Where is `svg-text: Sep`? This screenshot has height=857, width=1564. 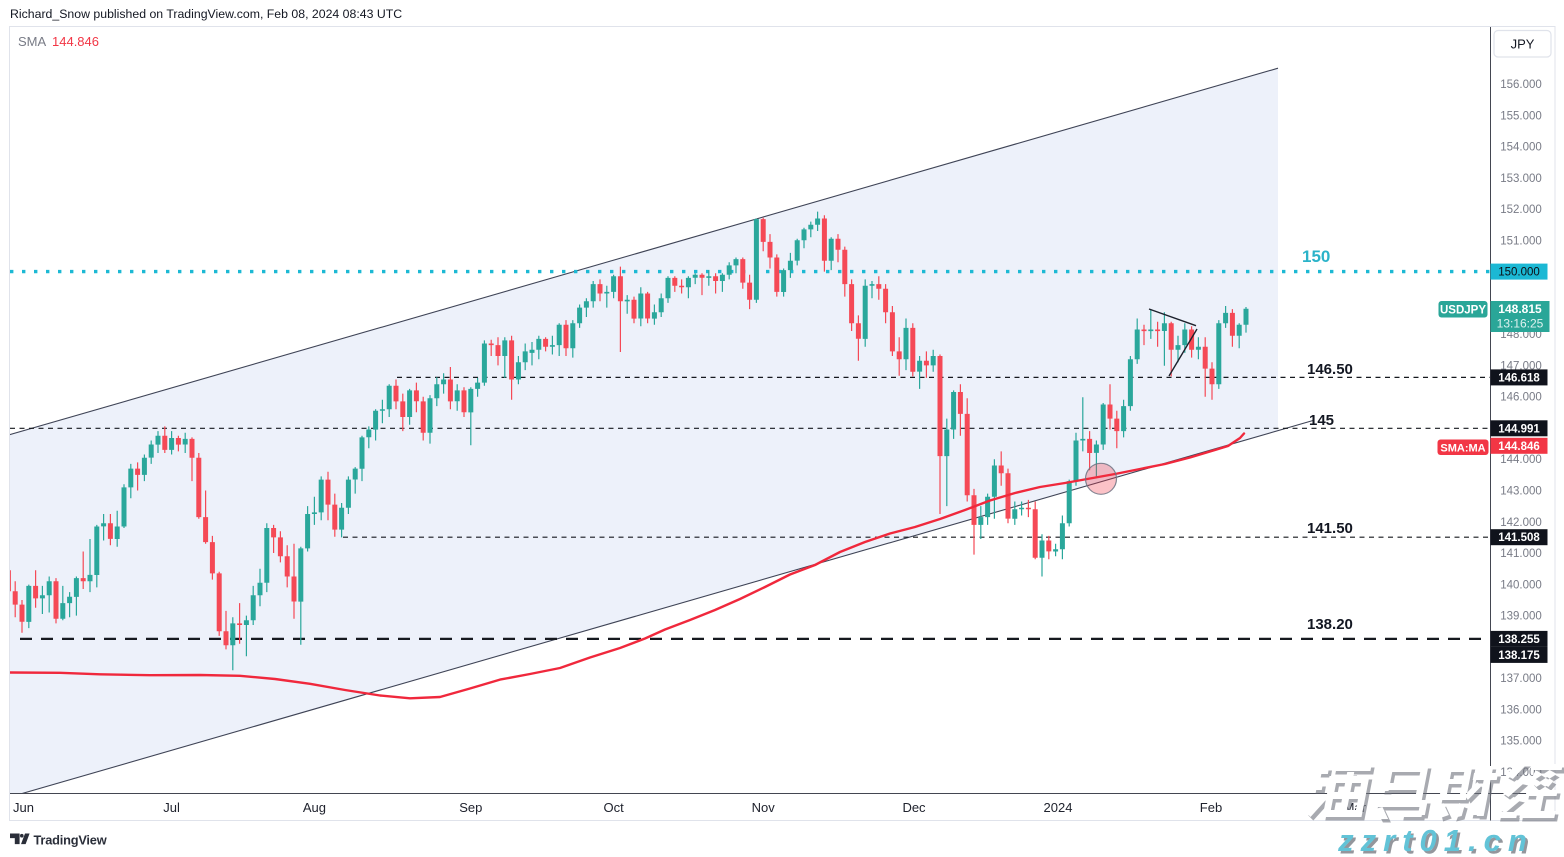 svg-text: Sep is located at coordinates (470, 807).